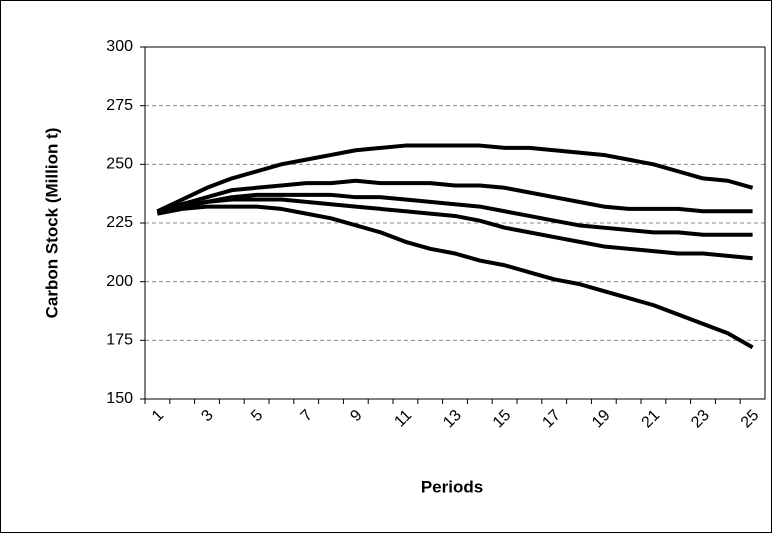 This screenshot has width=772, height=533. Describe the element at coordinates (119, 105) in the screenshot. I see `y-tick-label: 275` at that location.